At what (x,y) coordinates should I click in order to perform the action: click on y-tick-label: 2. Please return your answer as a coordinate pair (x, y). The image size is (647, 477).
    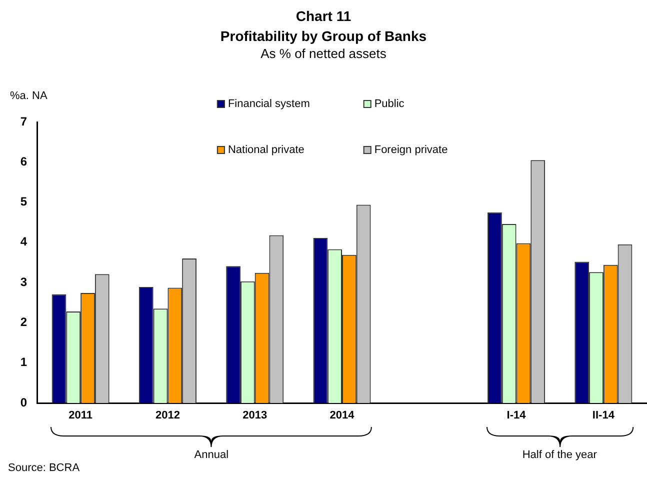
    Looking at the image, I should click on (24, 322).